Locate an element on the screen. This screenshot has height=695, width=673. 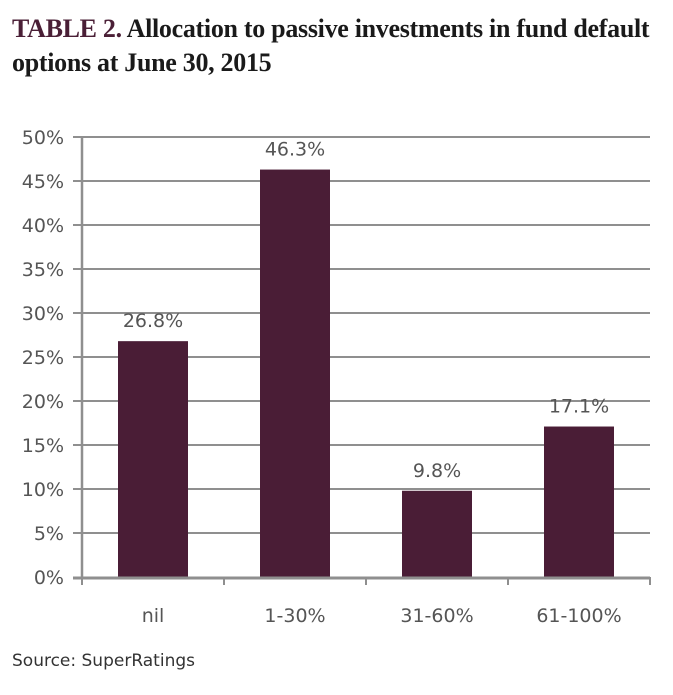
y-tick-label: 25% is located at coordinates (43, 358).